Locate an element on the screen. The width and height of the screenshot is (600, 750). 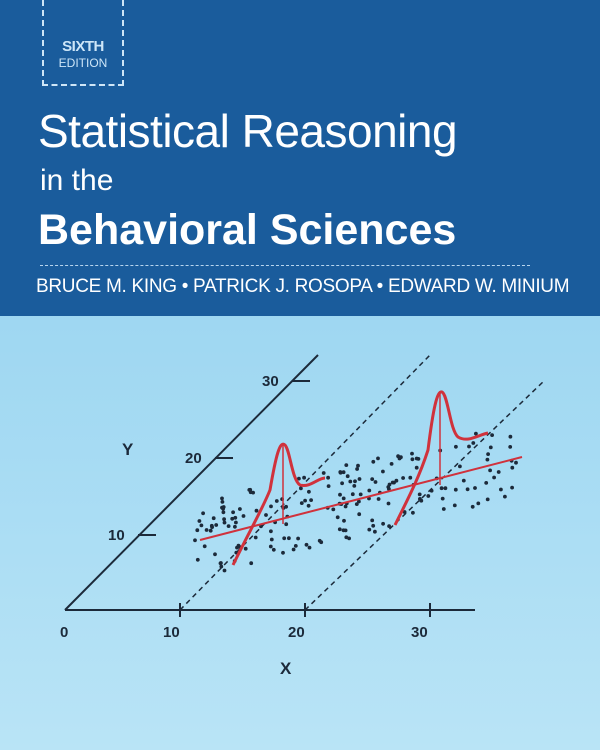
title-line-3: Behavioral Sciences is located at coordinates (247, 230).